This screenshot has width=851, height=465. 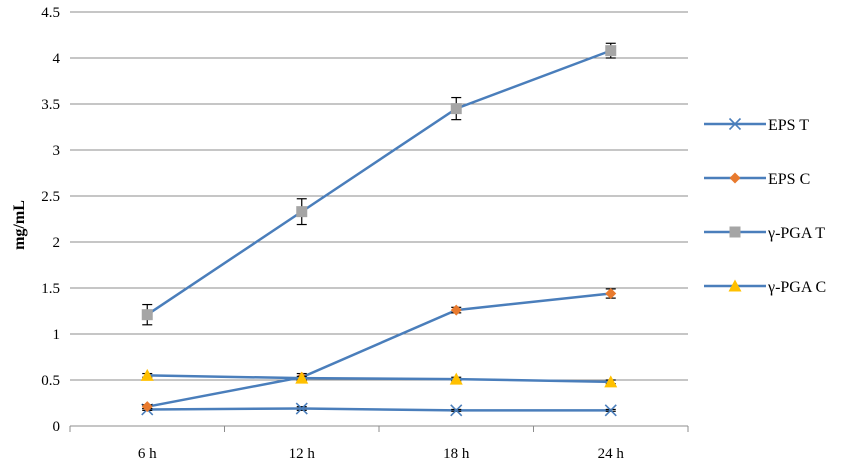 I want to click on x-tick-label: 24 h, so click(x=611, y=454).